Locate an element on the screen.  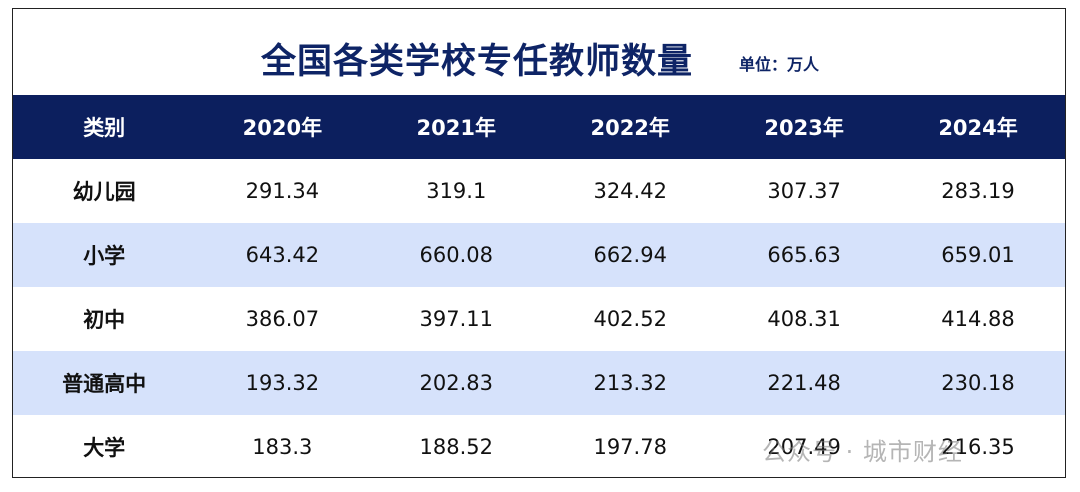
column-header: 2023年 is located at coordinates (804, 128).